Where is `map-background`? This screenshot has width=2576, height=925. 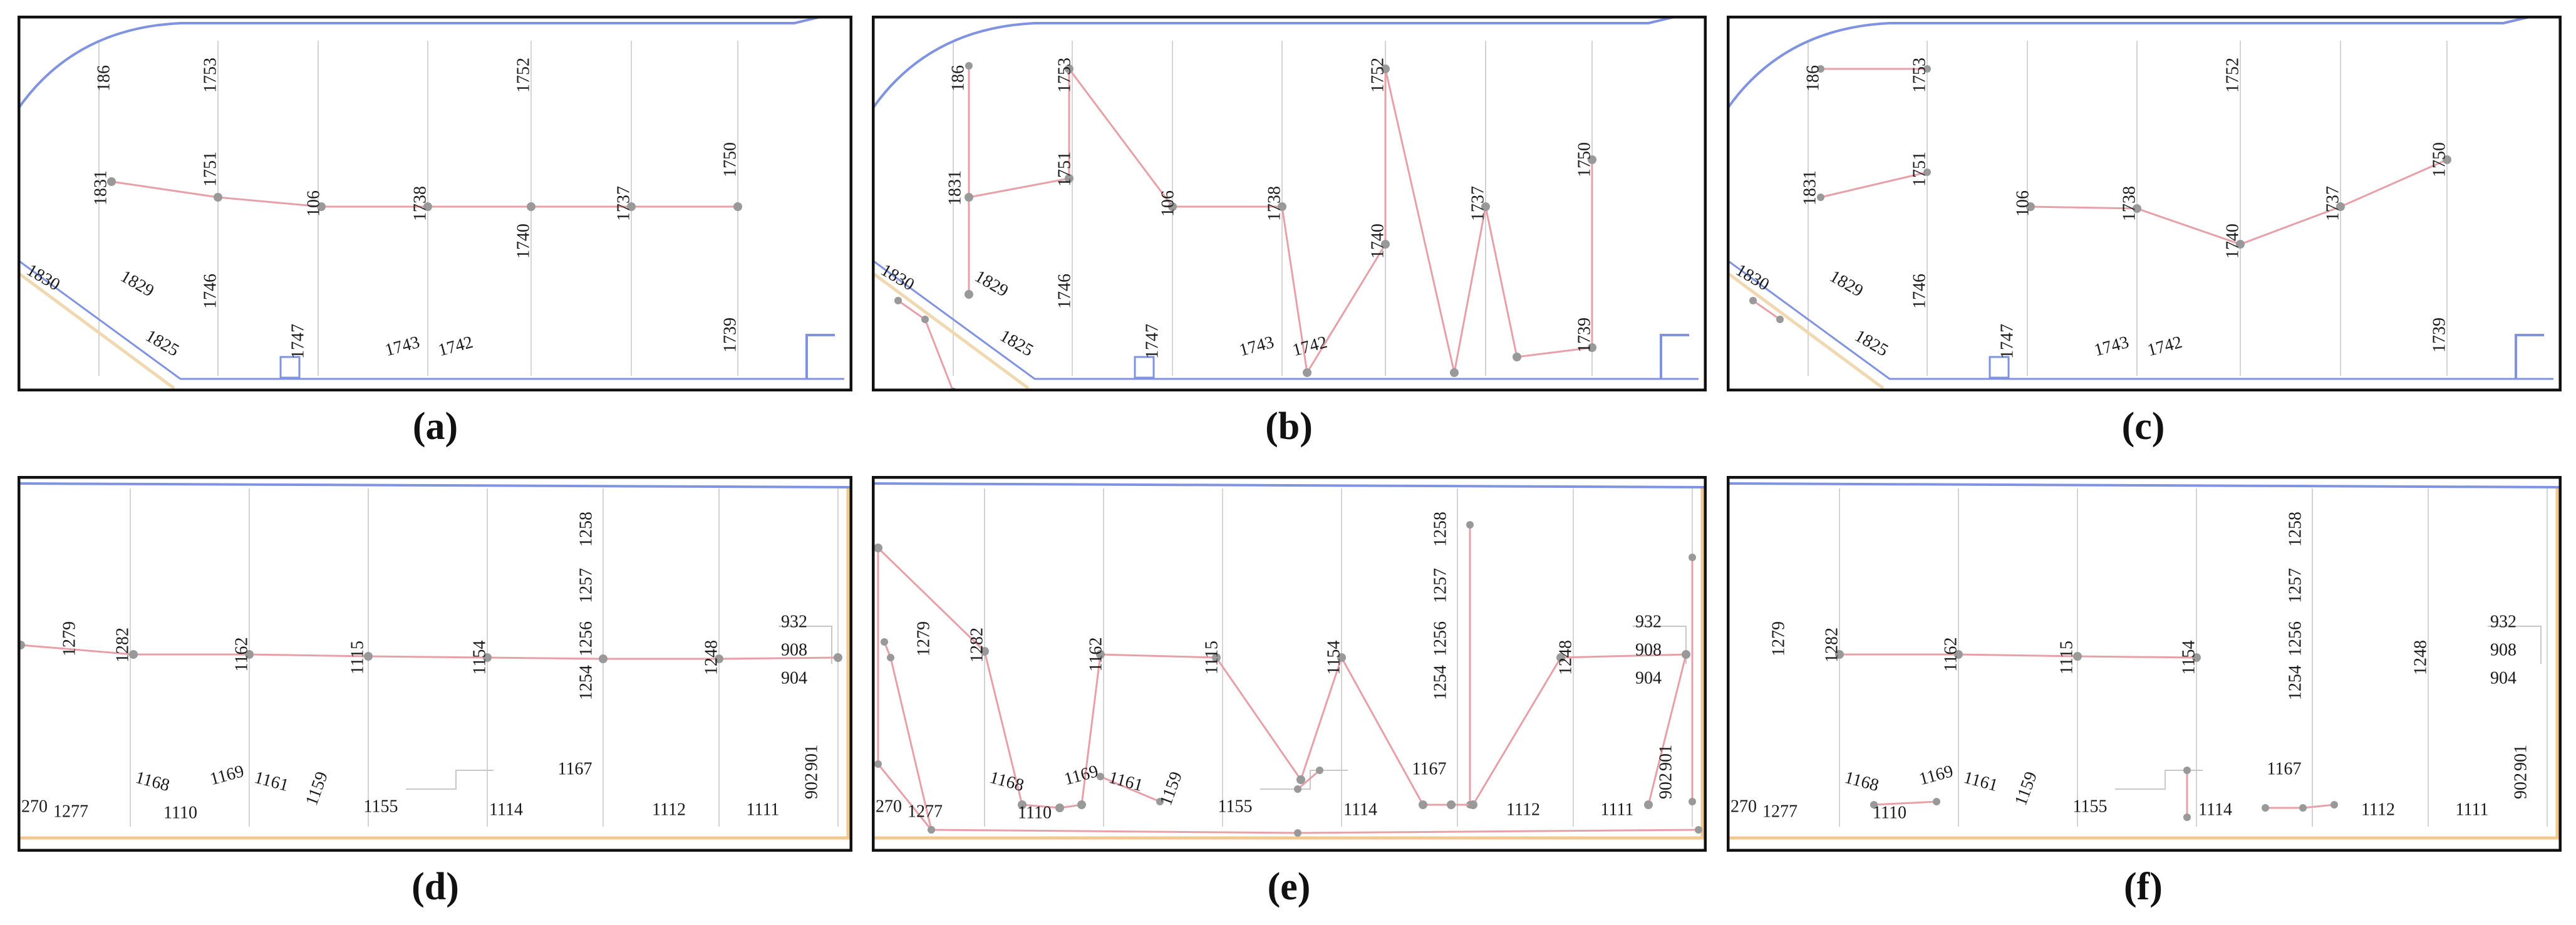
map-background is located at coordinates (1289, 203).